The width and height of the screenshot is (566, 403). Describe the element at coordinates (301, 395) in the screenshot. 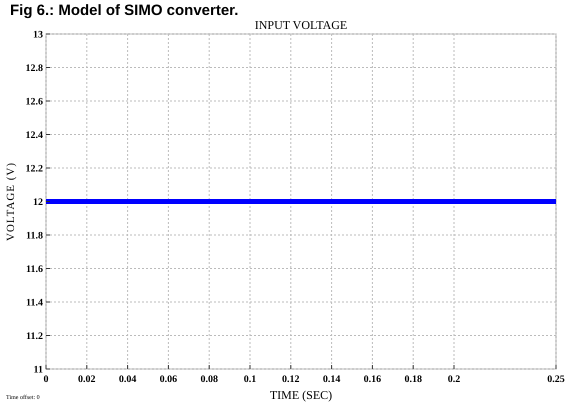

I see `x-axis-title: TIME (SEC)` at that location.